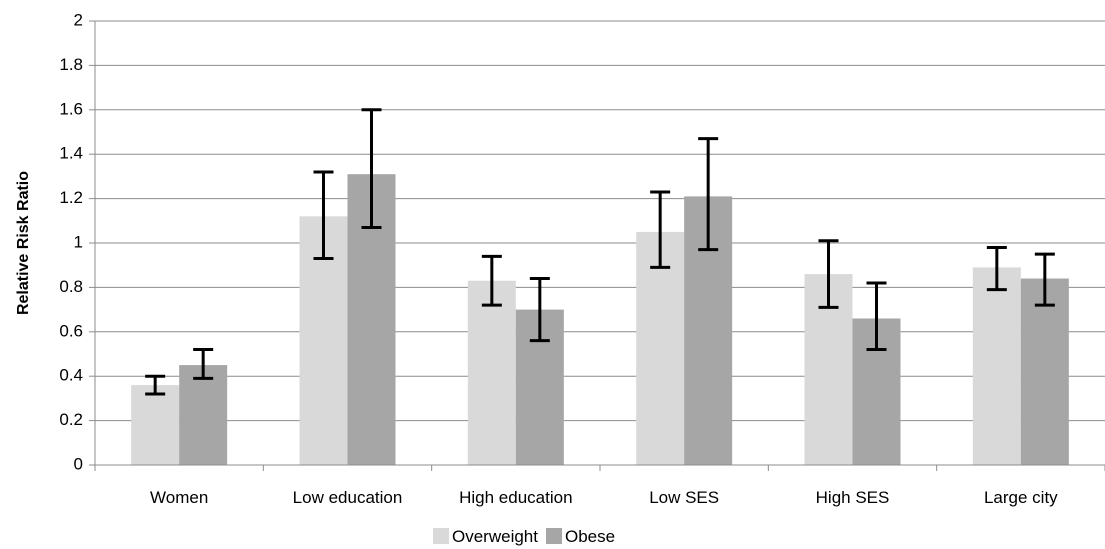 The image size is (1105, 549). I want to click on legend-swatch-obese, so click(553, 536).